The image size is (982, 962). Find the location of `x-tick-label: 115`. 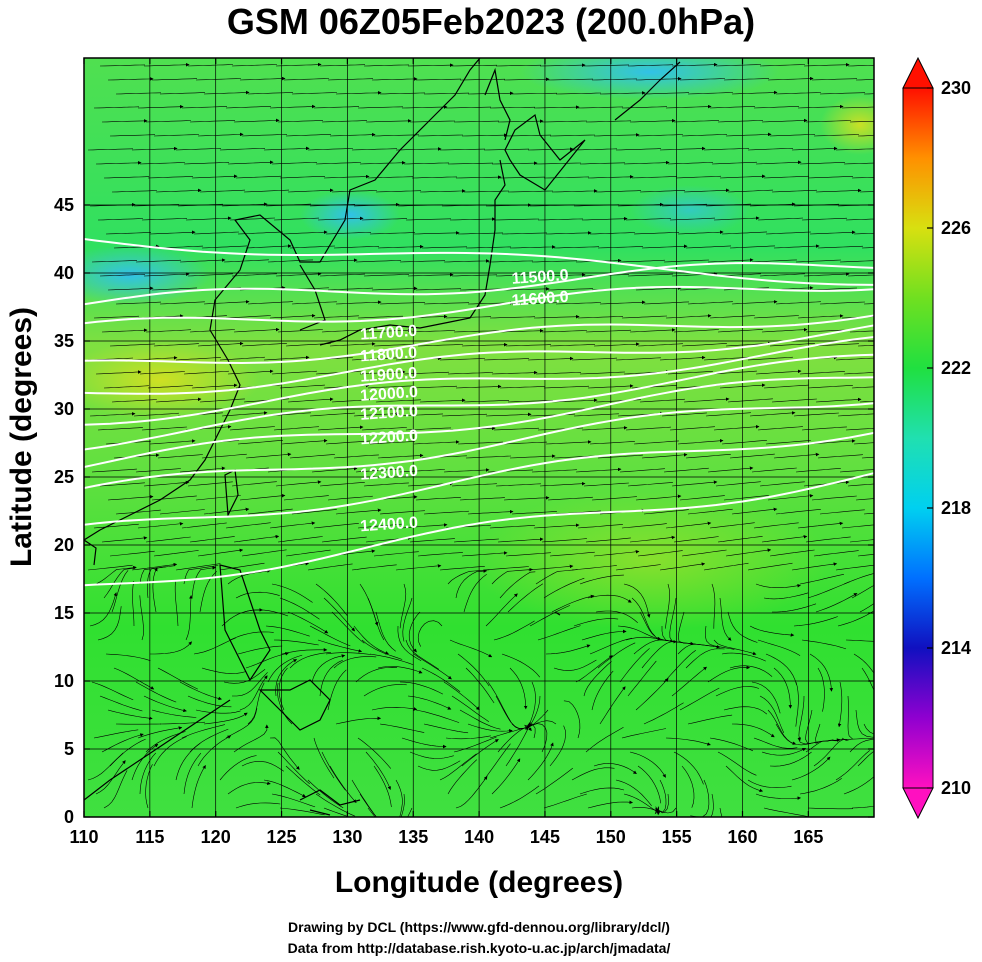

x-tick-label: 115 is located at coordinates (149, 837).